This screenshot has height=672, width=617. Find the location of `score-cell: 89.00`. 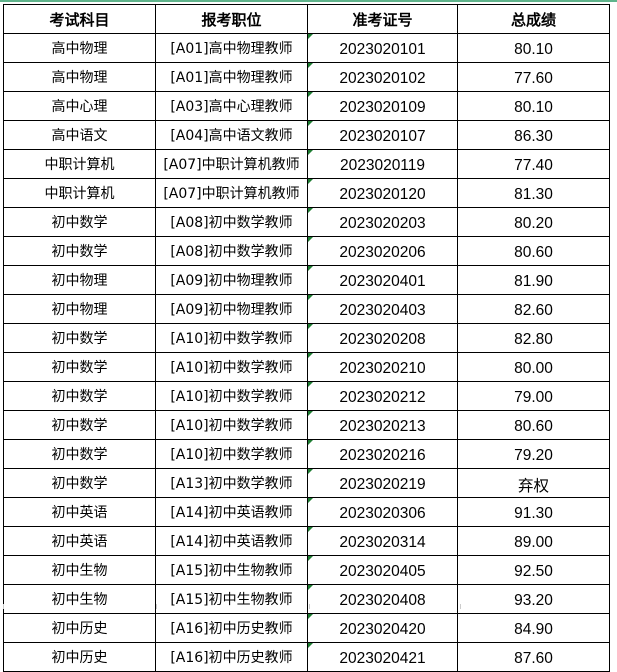

score-cell: 89.00 is located at coordinates (533, 541).